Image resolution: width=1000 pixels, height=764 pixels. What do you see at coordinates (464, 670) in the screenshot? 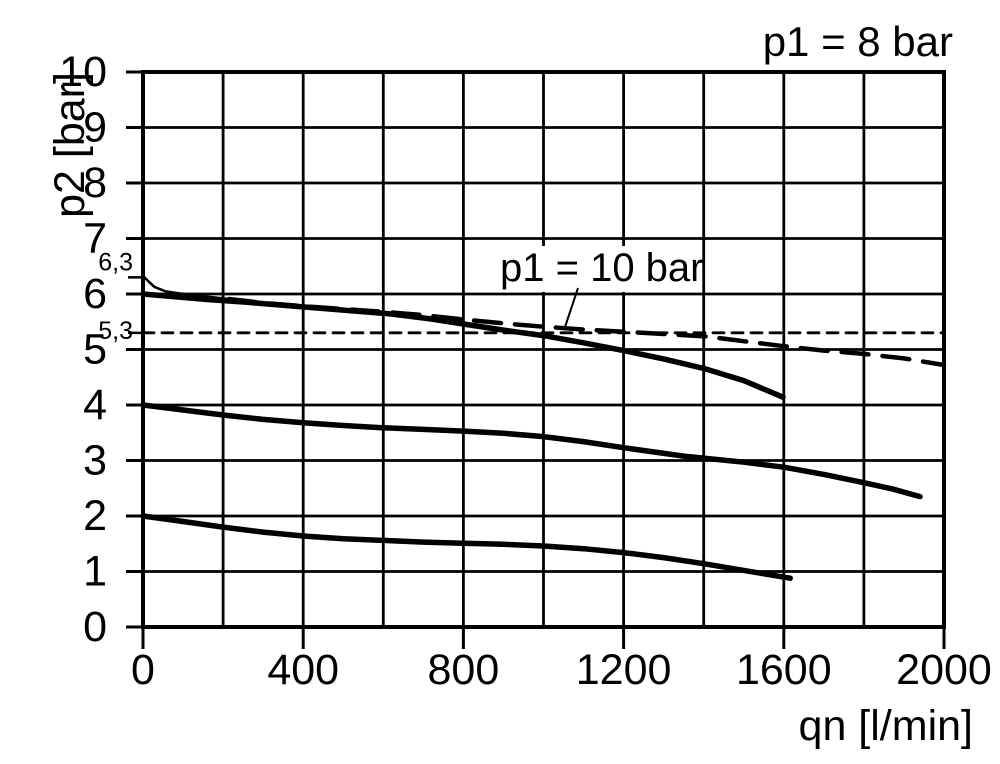
I see `x-tick-label: 800` at bounding box center [464, 670].